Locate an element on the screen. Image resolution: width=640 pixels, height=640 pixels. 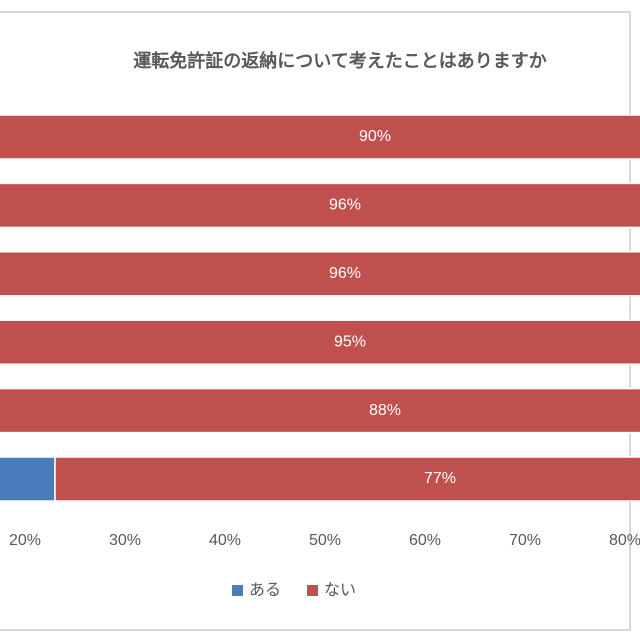
legend-label: ない is located at coordinates (340, 590).